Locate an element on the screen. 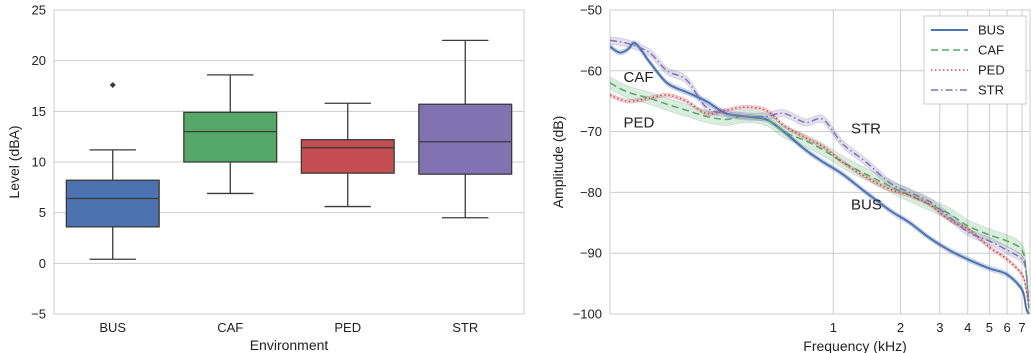 The image size is (1031, 353). legend-label-str: STR is located at coordinates (991, 90).